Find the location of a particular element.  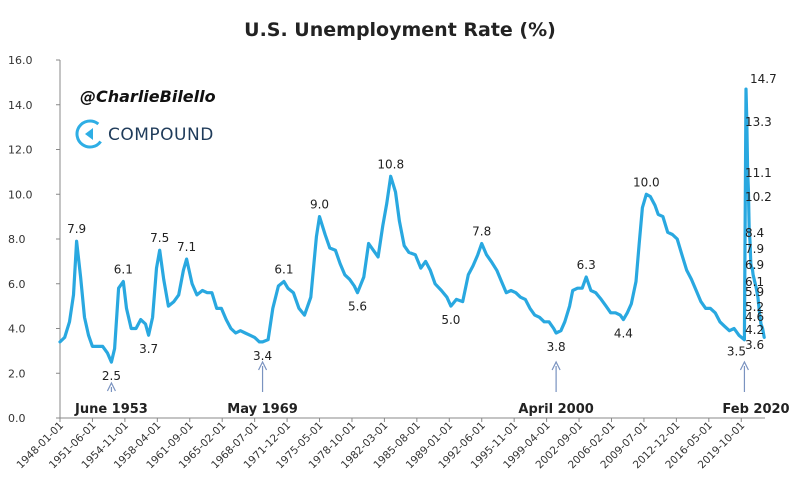

recent-value-label: 13.3 is located at coordinates (758, 122).